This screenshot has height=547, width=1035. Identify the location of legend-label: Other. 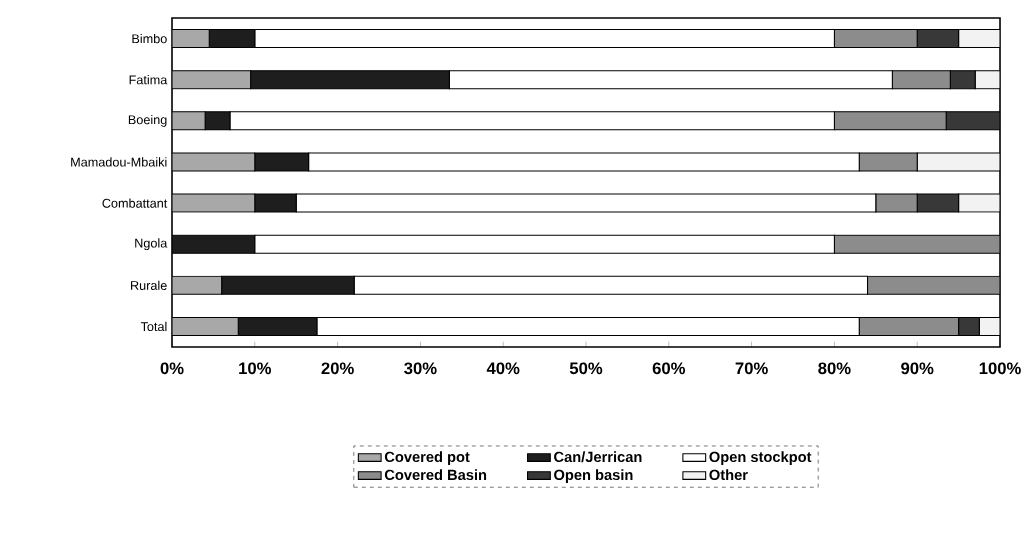
(728, 475).